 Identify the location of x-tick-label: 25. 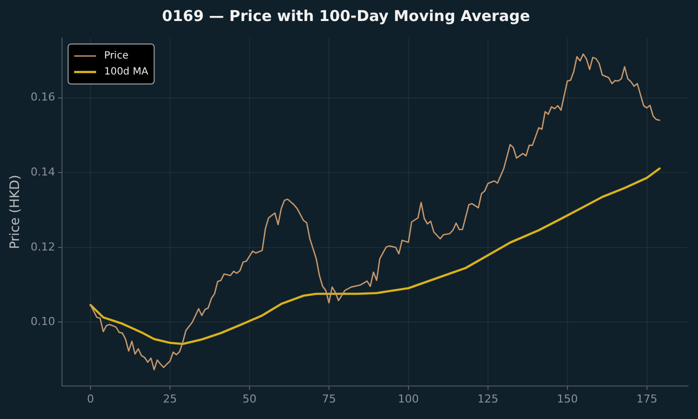
(170, 399).